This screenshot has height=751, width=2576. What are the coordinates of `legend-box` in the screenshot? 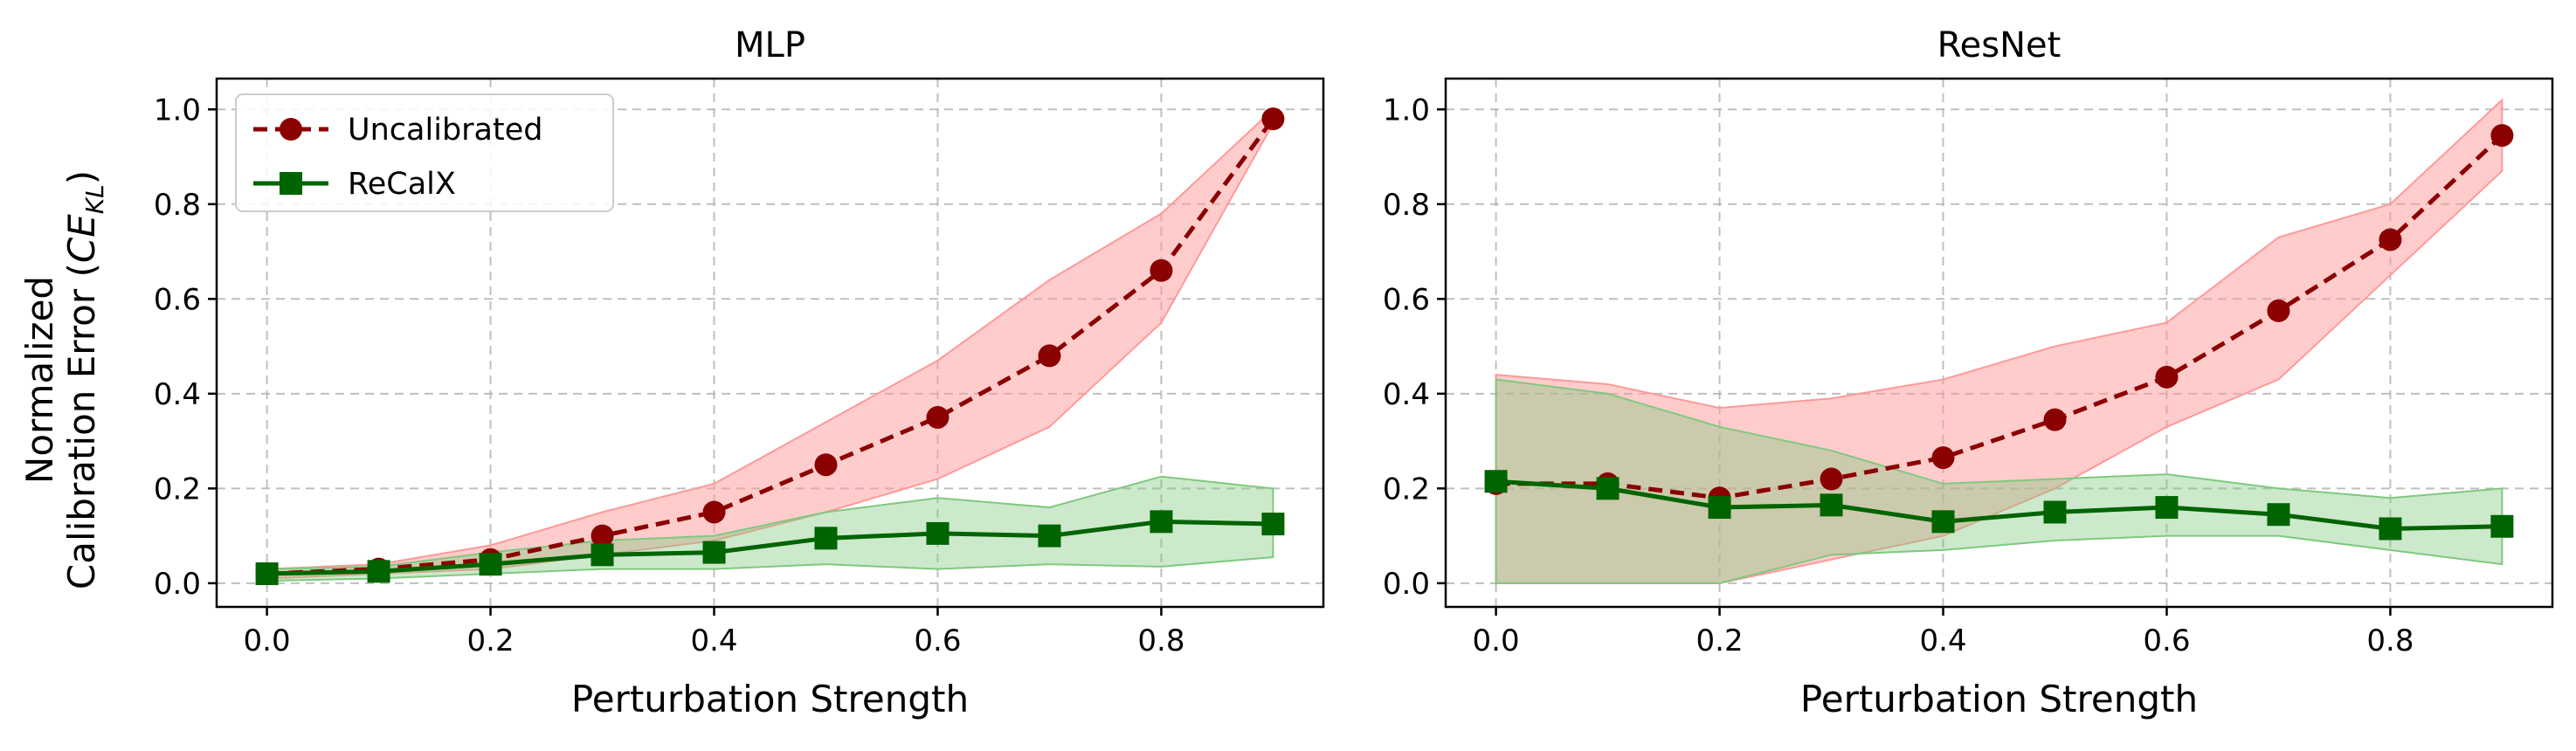 It's located at (424, 153).